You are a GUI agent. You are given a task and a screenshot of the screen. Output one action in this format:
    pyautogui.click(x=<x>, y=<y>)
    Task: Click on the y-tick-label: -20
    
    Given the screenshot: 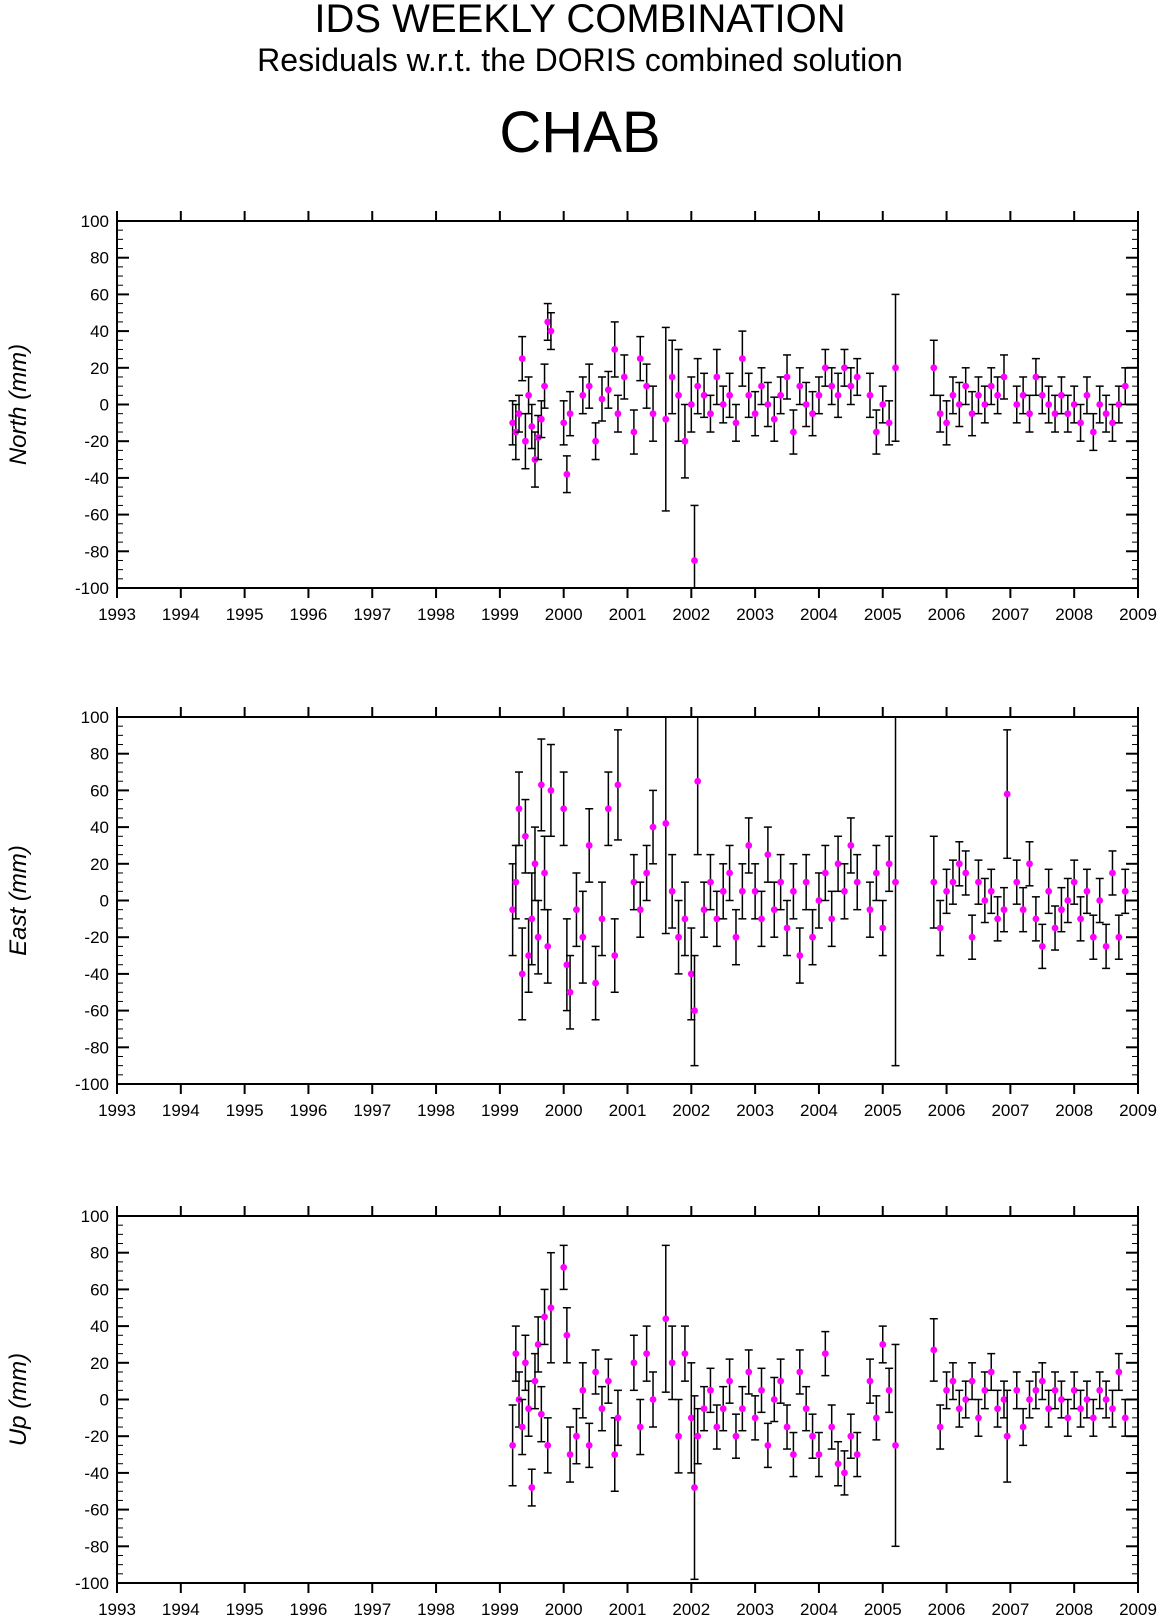 What is the action you would take?
    pyautogui.click(x=96, y=937)
    